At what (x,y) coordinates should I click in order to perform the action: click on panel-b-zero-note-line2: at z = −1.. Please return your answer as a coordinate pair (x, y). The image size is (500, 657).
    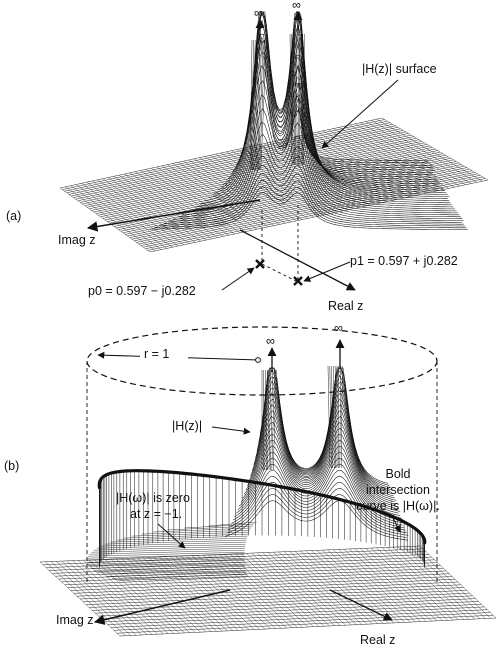
    Looking at the image, I should click on (156, 514).